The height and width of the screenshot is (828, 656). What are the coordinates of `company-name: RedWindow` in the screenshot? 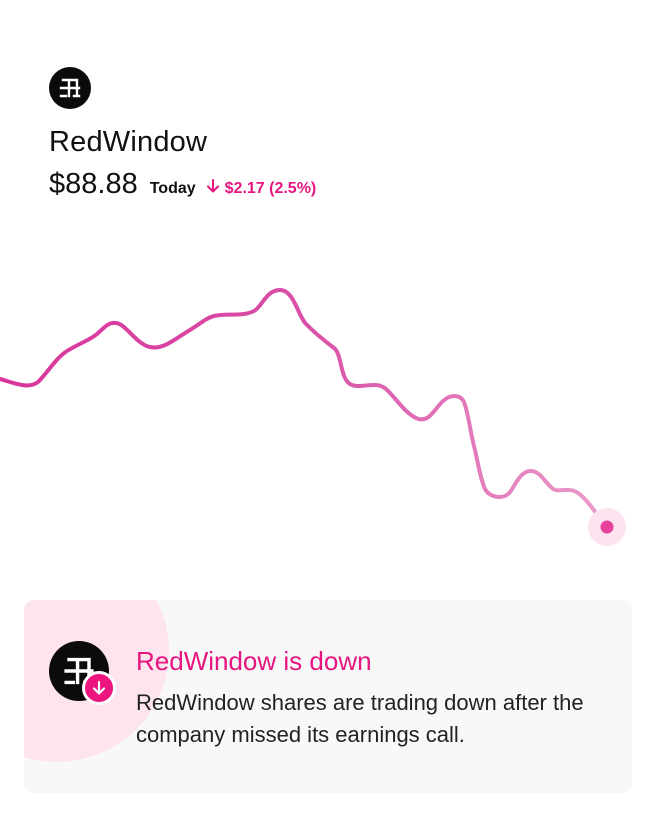 It's located at (128, 142).